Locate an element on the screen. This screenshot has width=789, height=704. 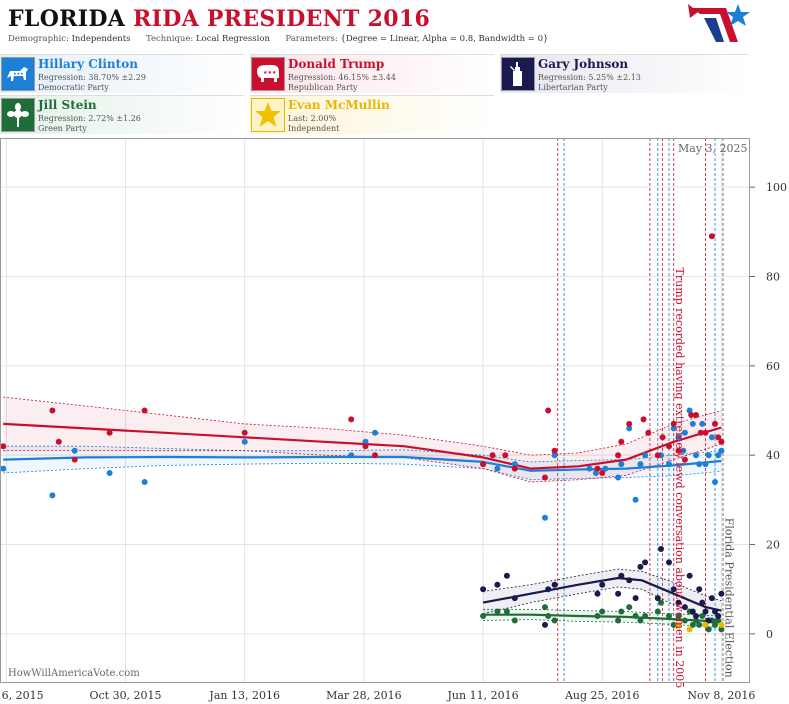
site-credit: HowWillAmericaVote.com is located at coordinates (74, 673).